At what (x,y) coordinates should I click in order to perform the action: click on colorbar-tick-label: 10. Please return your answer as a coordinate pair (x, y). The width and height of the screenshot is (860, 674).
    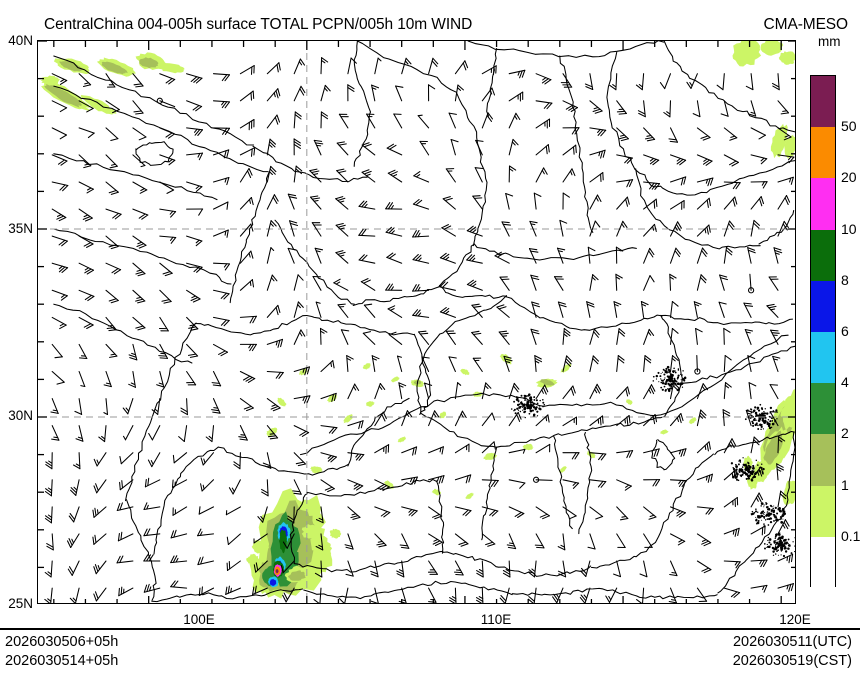
    Looking at the image, I should click on (849, 228).